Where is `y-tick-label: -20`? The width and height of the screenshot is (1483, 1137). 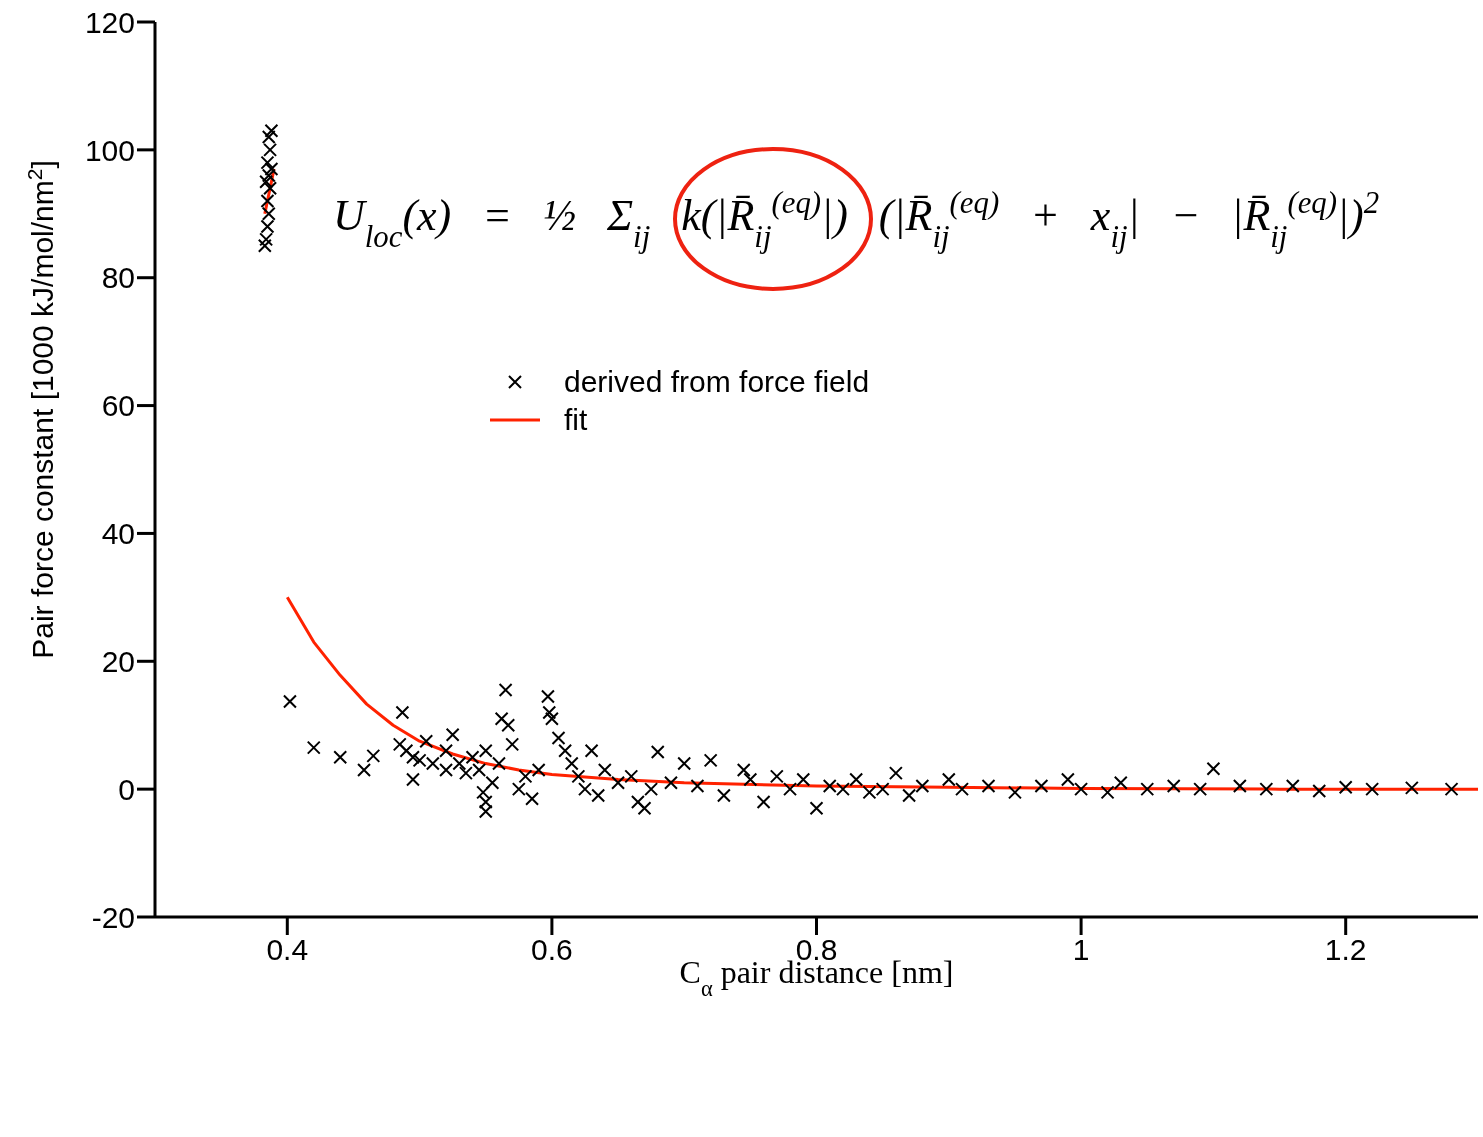
y-tick-label: -20 is located at coordinates (113, 917).